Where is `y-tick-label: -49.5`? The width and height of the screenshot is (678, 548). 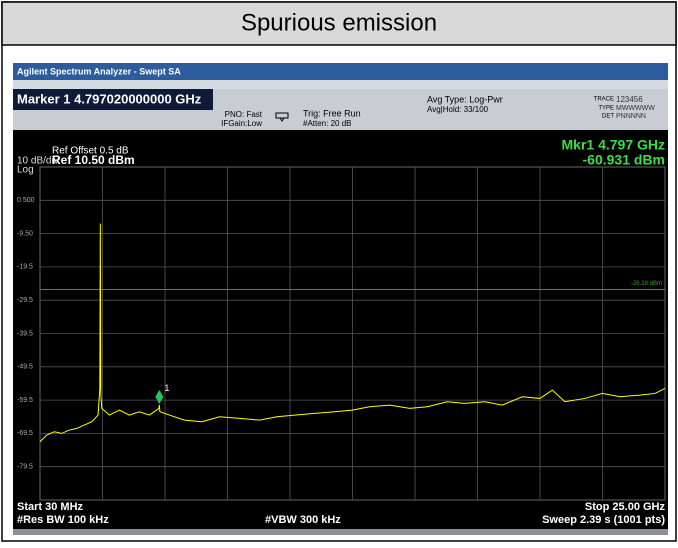 y-tick-label: -49.5 is located at coordinates (25, 367).